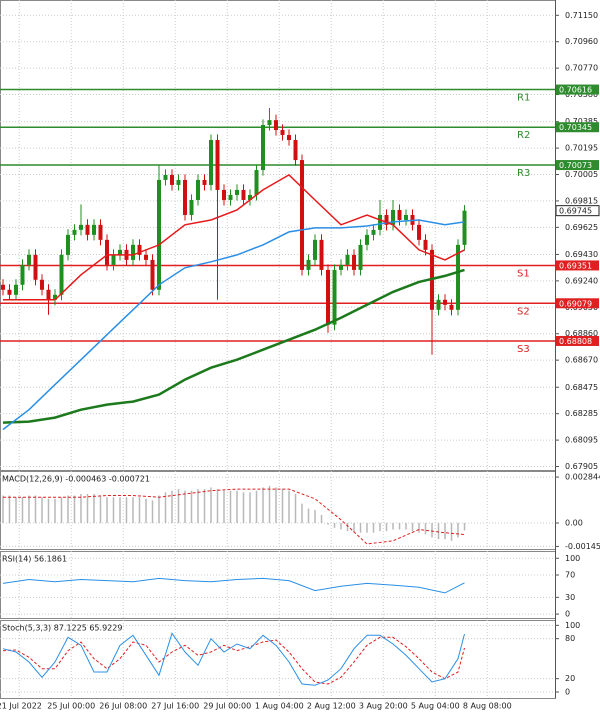  Describe the element at coordinates (575, 211) in the screenshot. I see `last-price-label: 0.69745` at that location.